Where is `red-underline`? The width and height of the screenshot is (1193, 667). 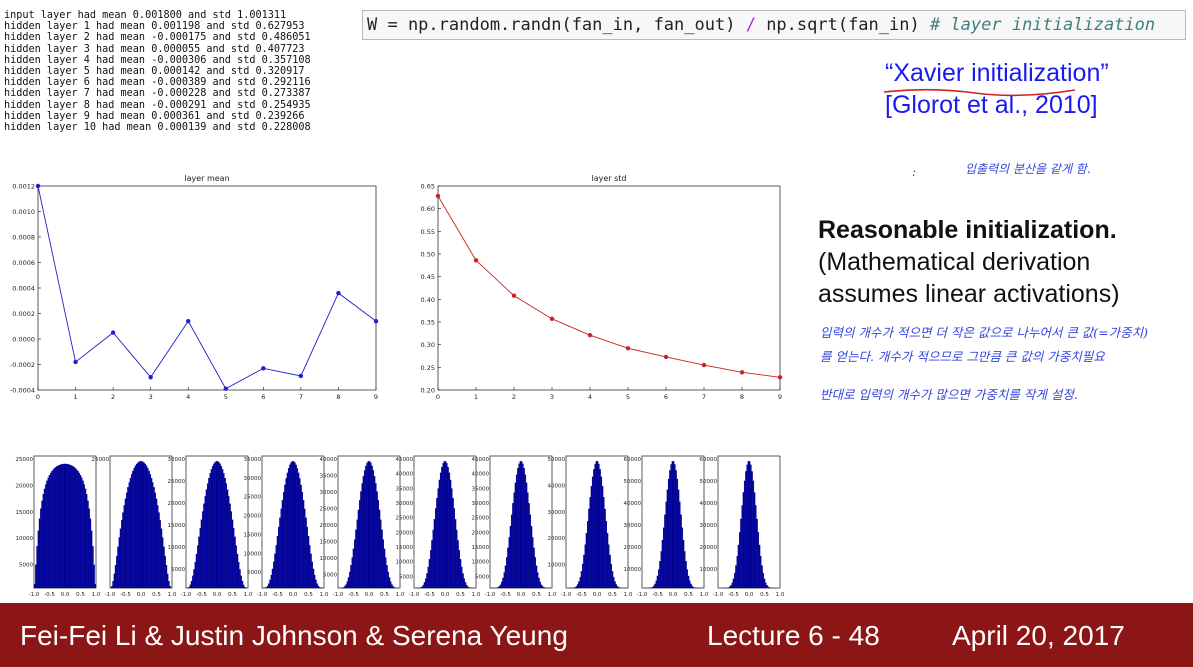 red-underline is located at coordinates (979, 92).